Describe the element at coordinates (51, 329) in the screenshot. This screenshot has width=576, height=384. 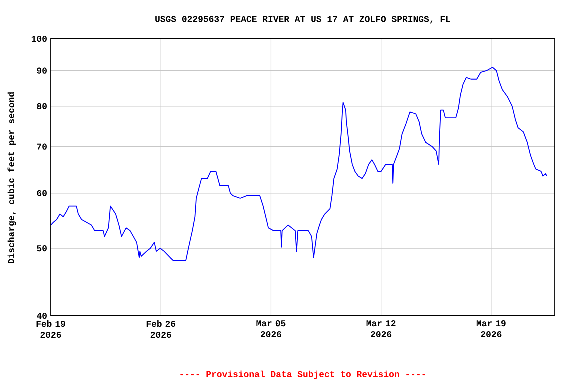
I see `x-tick-label: Feb 19 2026` at that location.